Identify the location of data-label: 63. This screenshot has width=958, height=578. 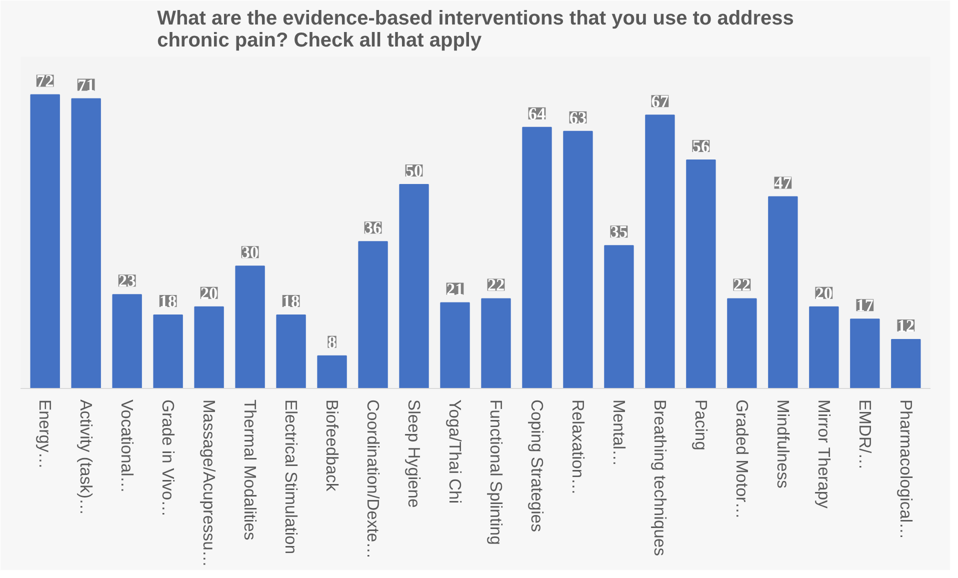
(578, 118).